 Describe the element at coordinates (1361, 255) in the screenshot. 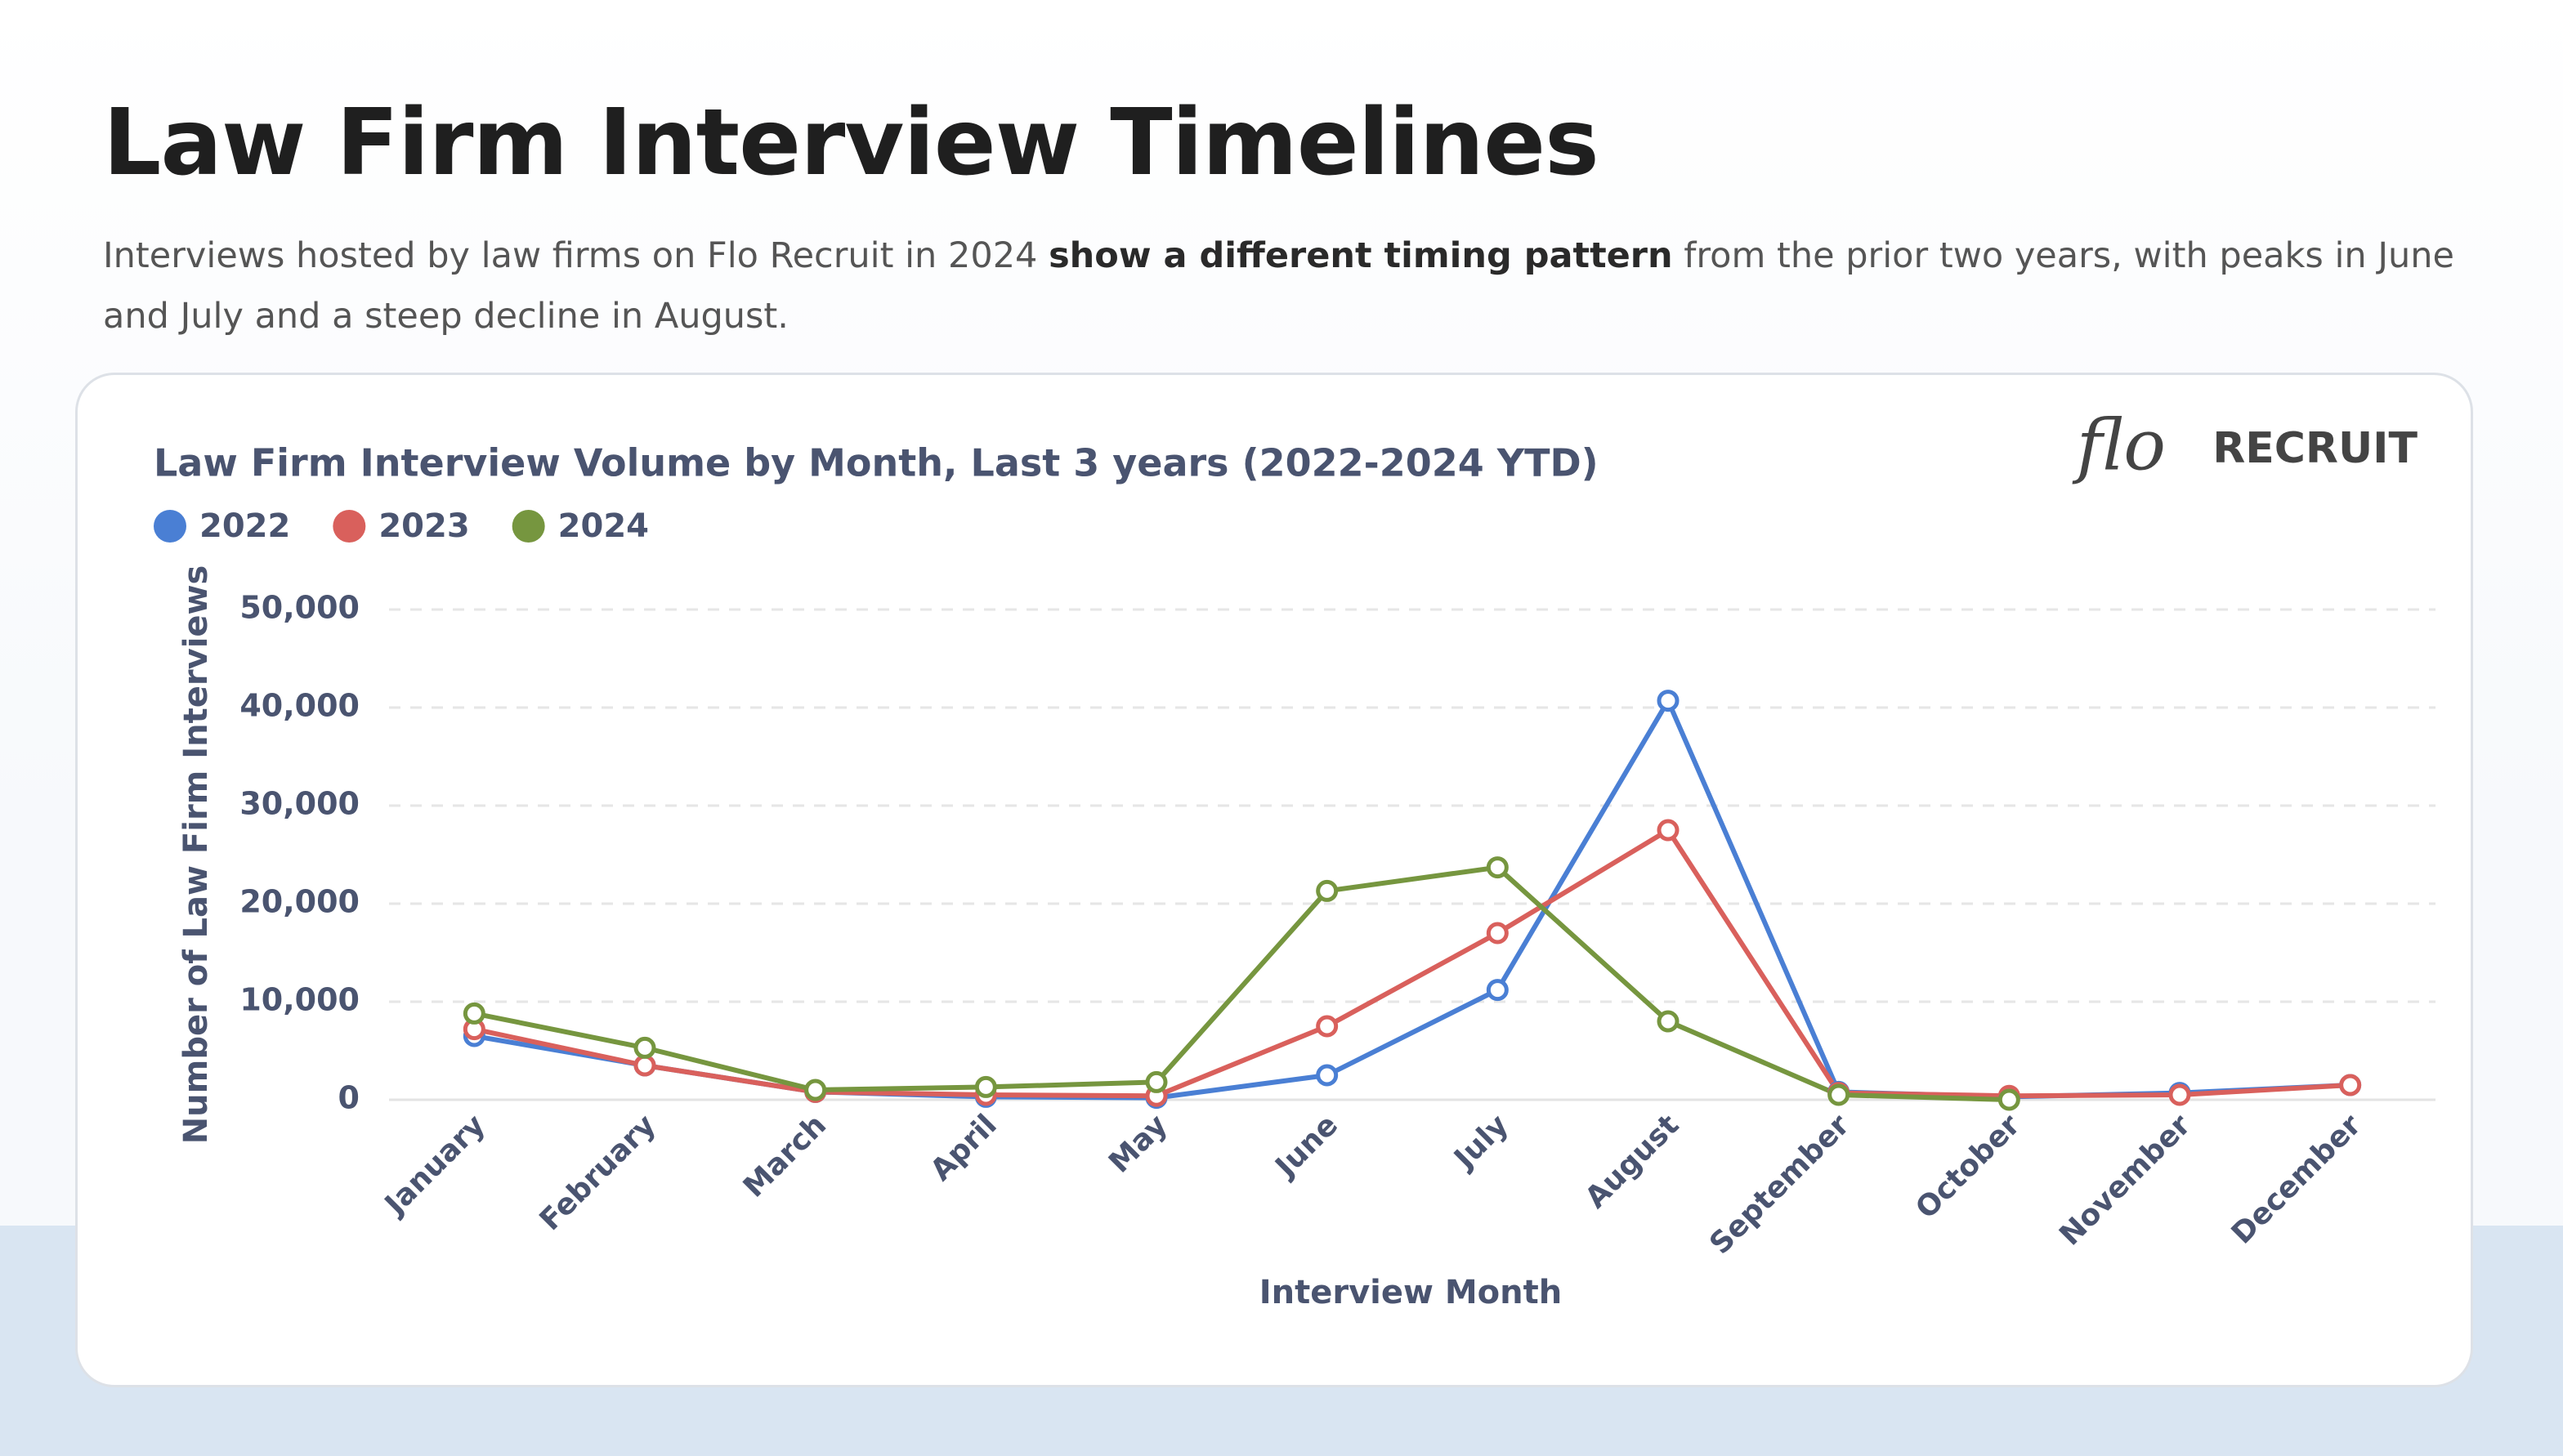

I see `subtitle-emphasis: show a different timing pattern` at that location.